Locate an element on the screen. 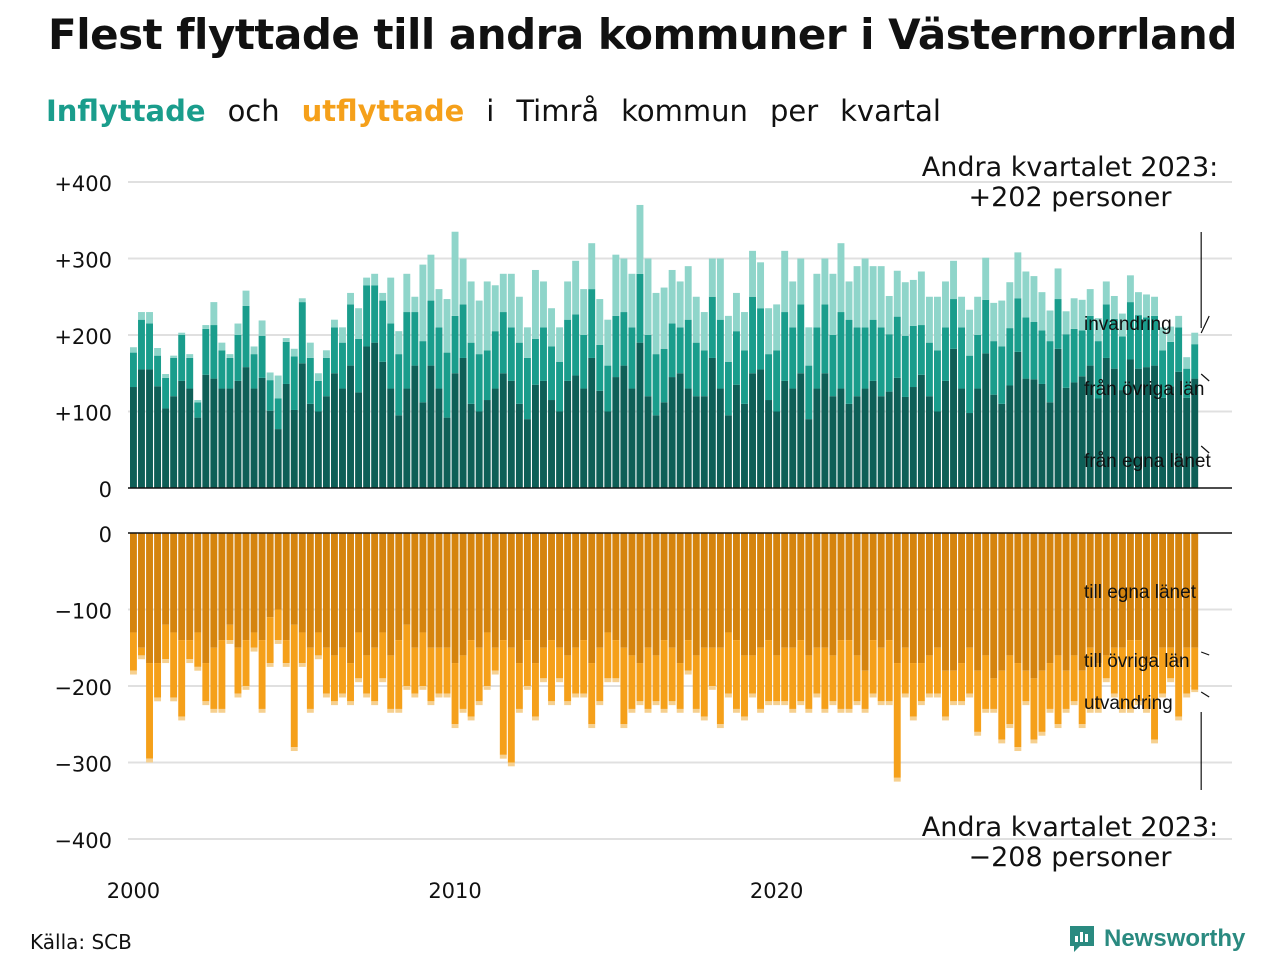 The width and height of the screenshot is (1280, 960). leader-line is located at coordinates (1205, 377).